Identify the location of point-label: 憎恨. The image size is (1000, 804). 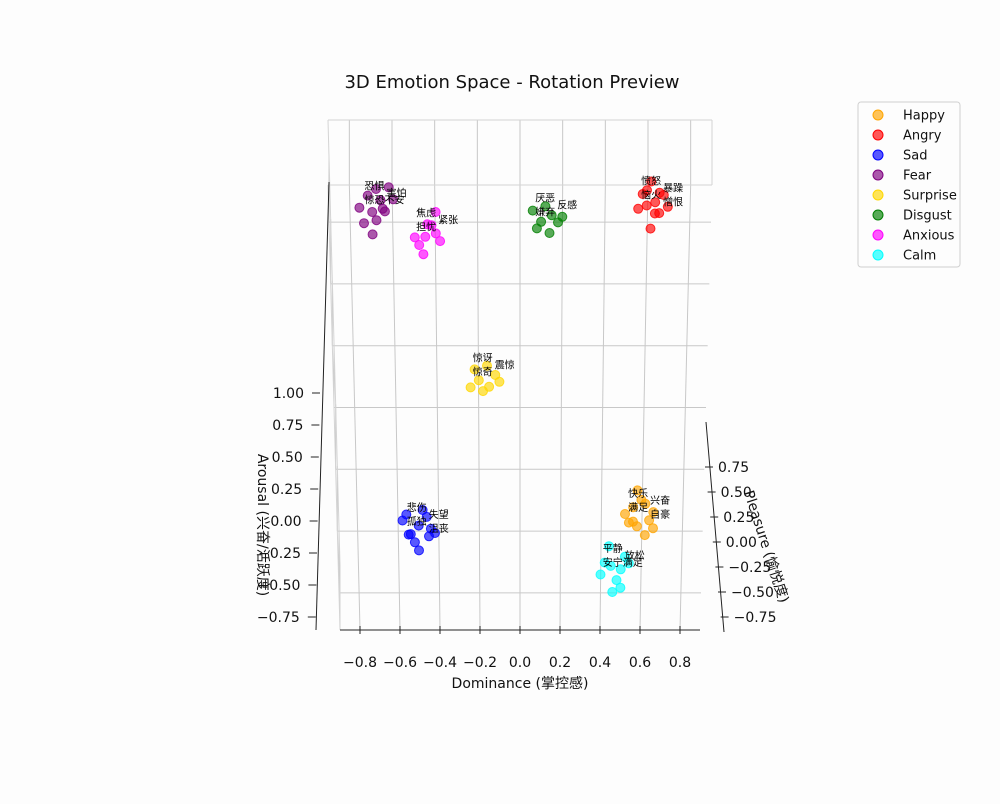
(673, 202).